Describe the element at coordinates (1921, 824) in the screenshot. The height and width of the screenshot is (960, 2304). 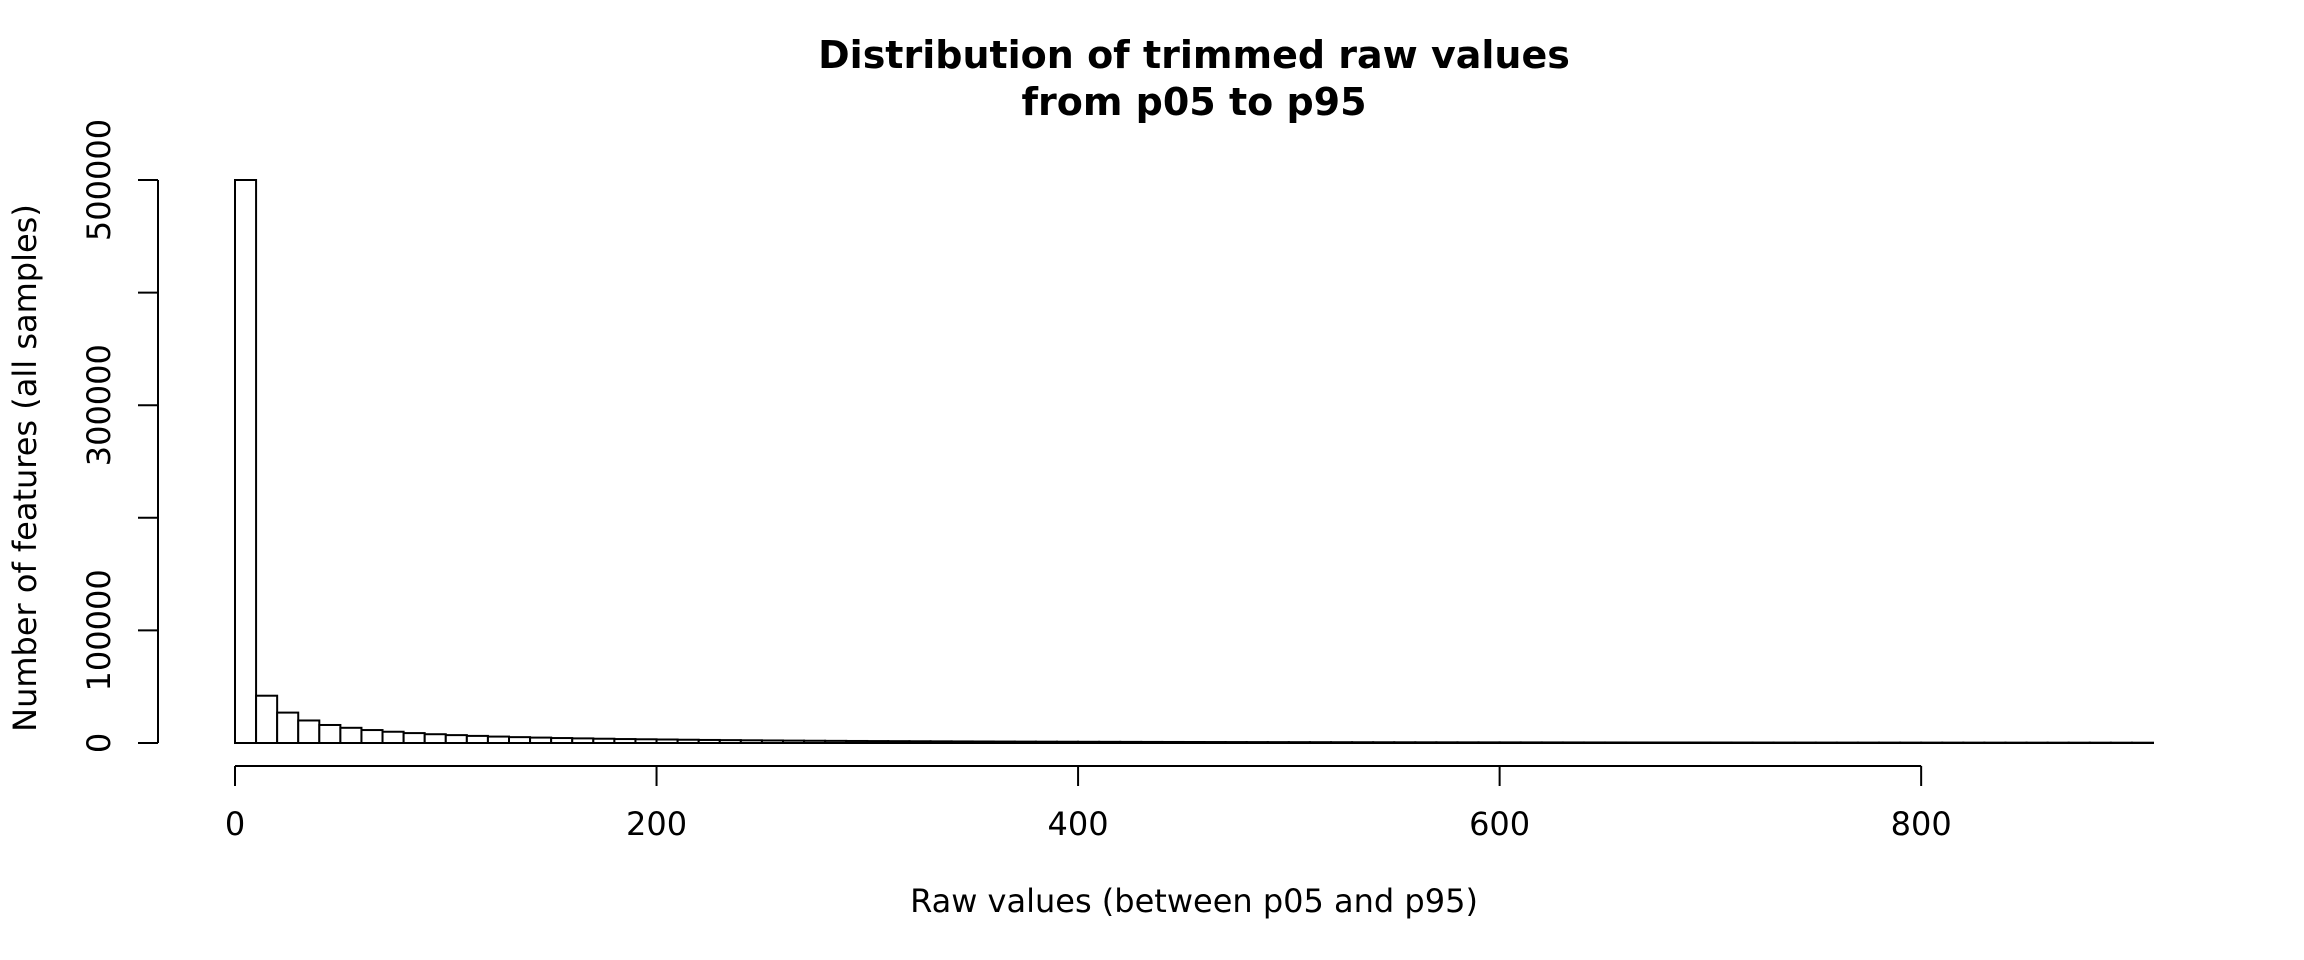
I see `x-tick-label: 800` at that location.